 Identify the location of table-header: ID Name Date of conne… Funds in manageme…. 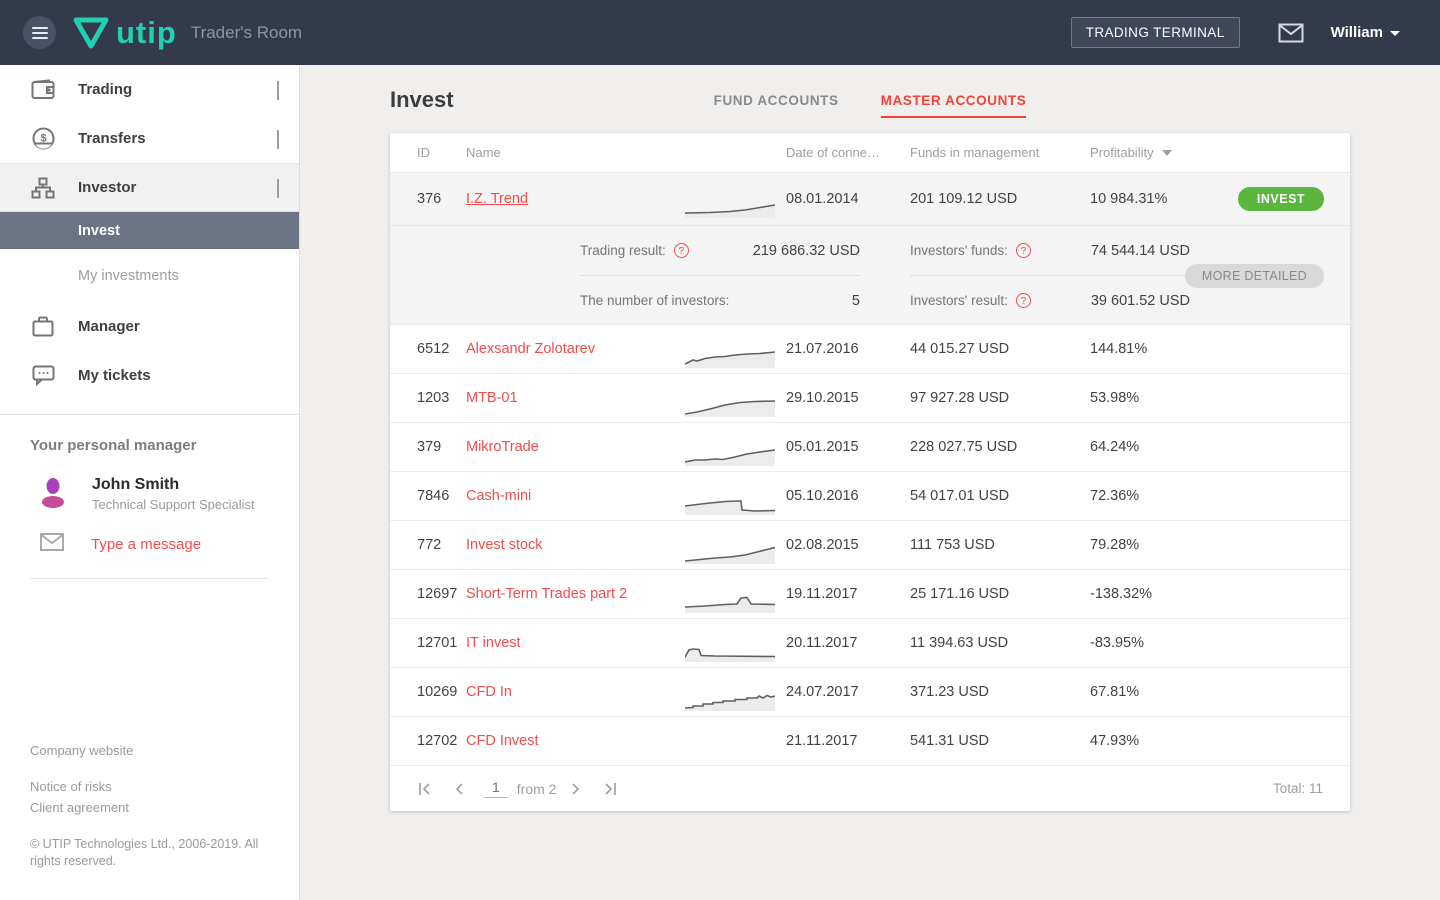
(870, 153).